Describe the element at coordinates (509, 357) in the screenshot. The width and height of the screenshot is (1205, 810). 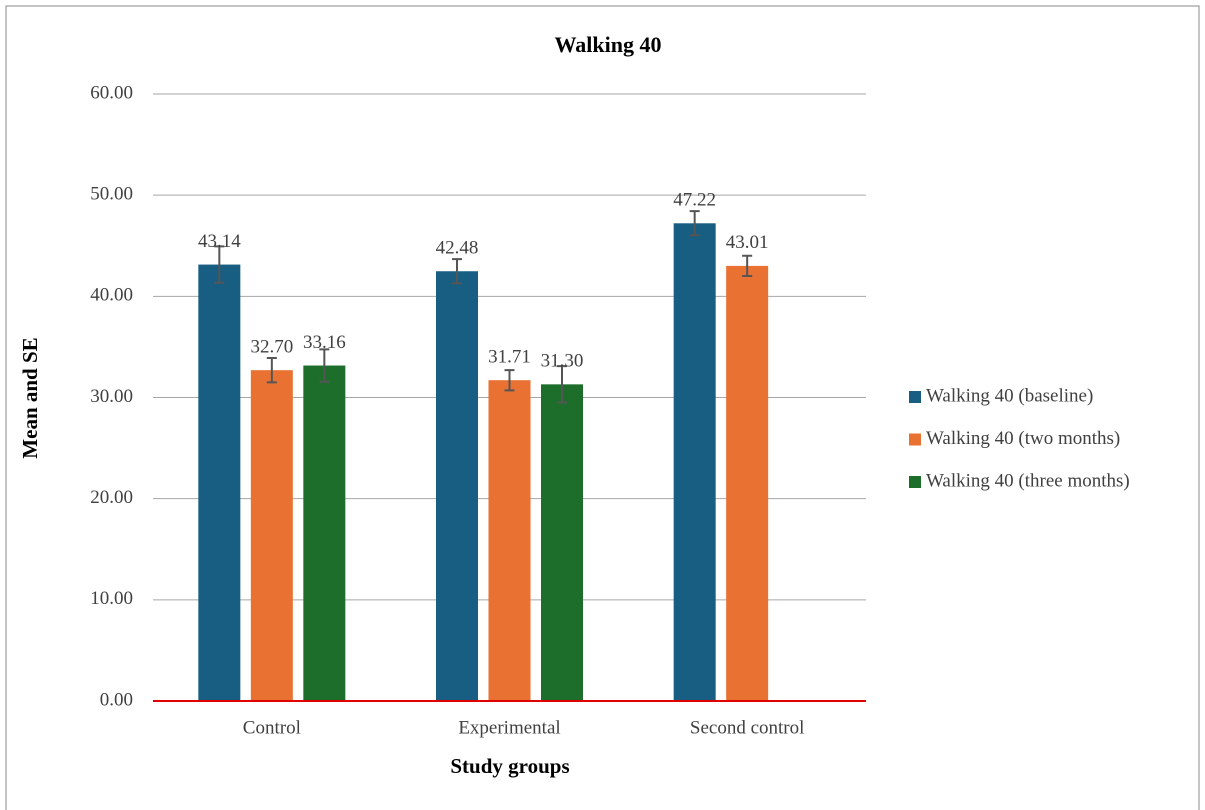
I see `data-label: 31.71` at that location.